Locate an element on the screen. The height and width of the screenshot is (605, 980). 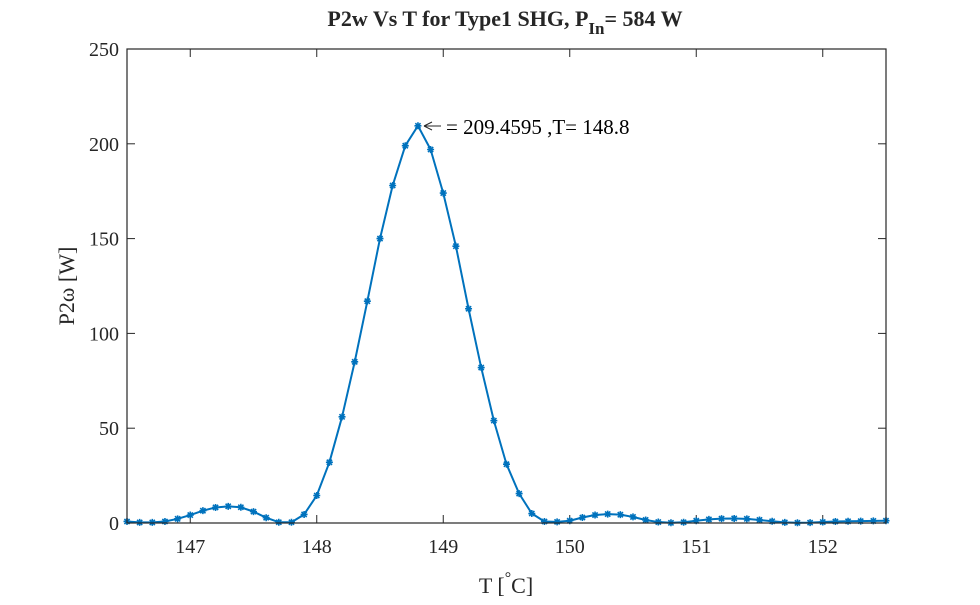
y-tick-label: 150 is located at coordinates (104, 240).